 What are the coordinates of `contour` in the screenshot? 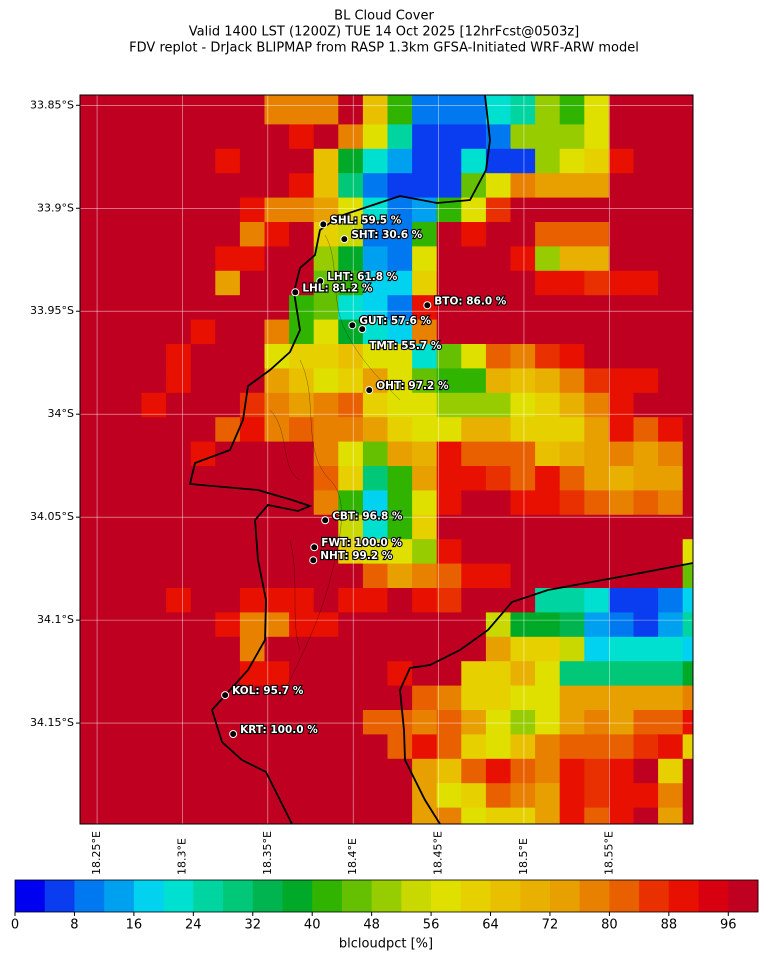 It's located at (362, 317).